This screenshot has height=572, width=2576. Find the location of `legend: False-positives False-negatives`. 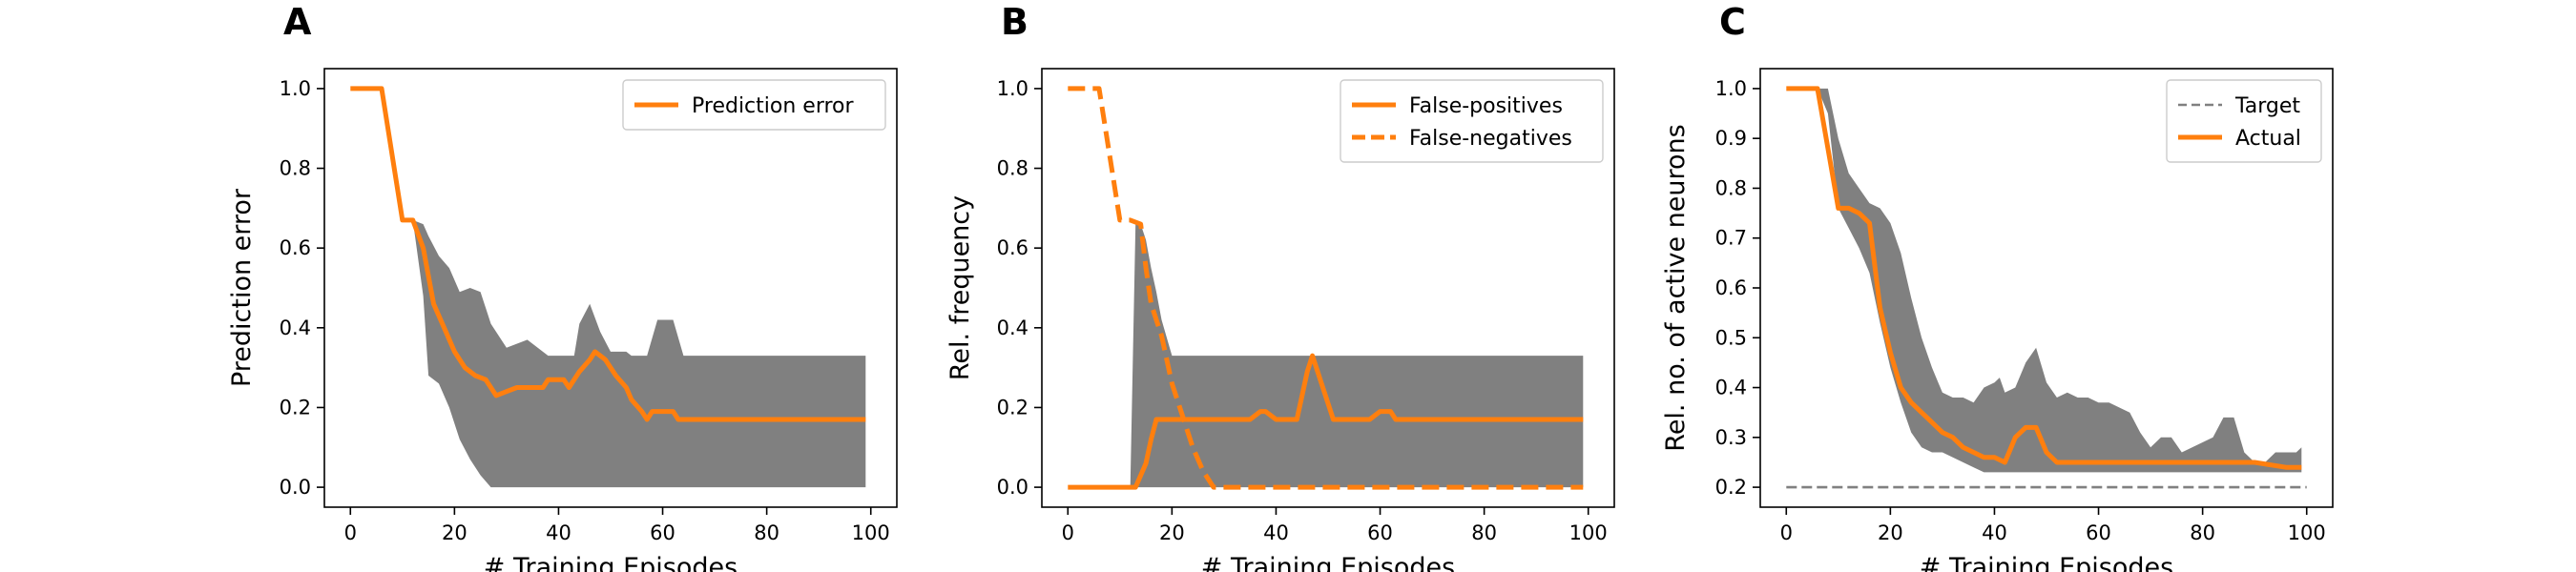

legend: False-positives False-negatives is located at coordinates (1472, 121).